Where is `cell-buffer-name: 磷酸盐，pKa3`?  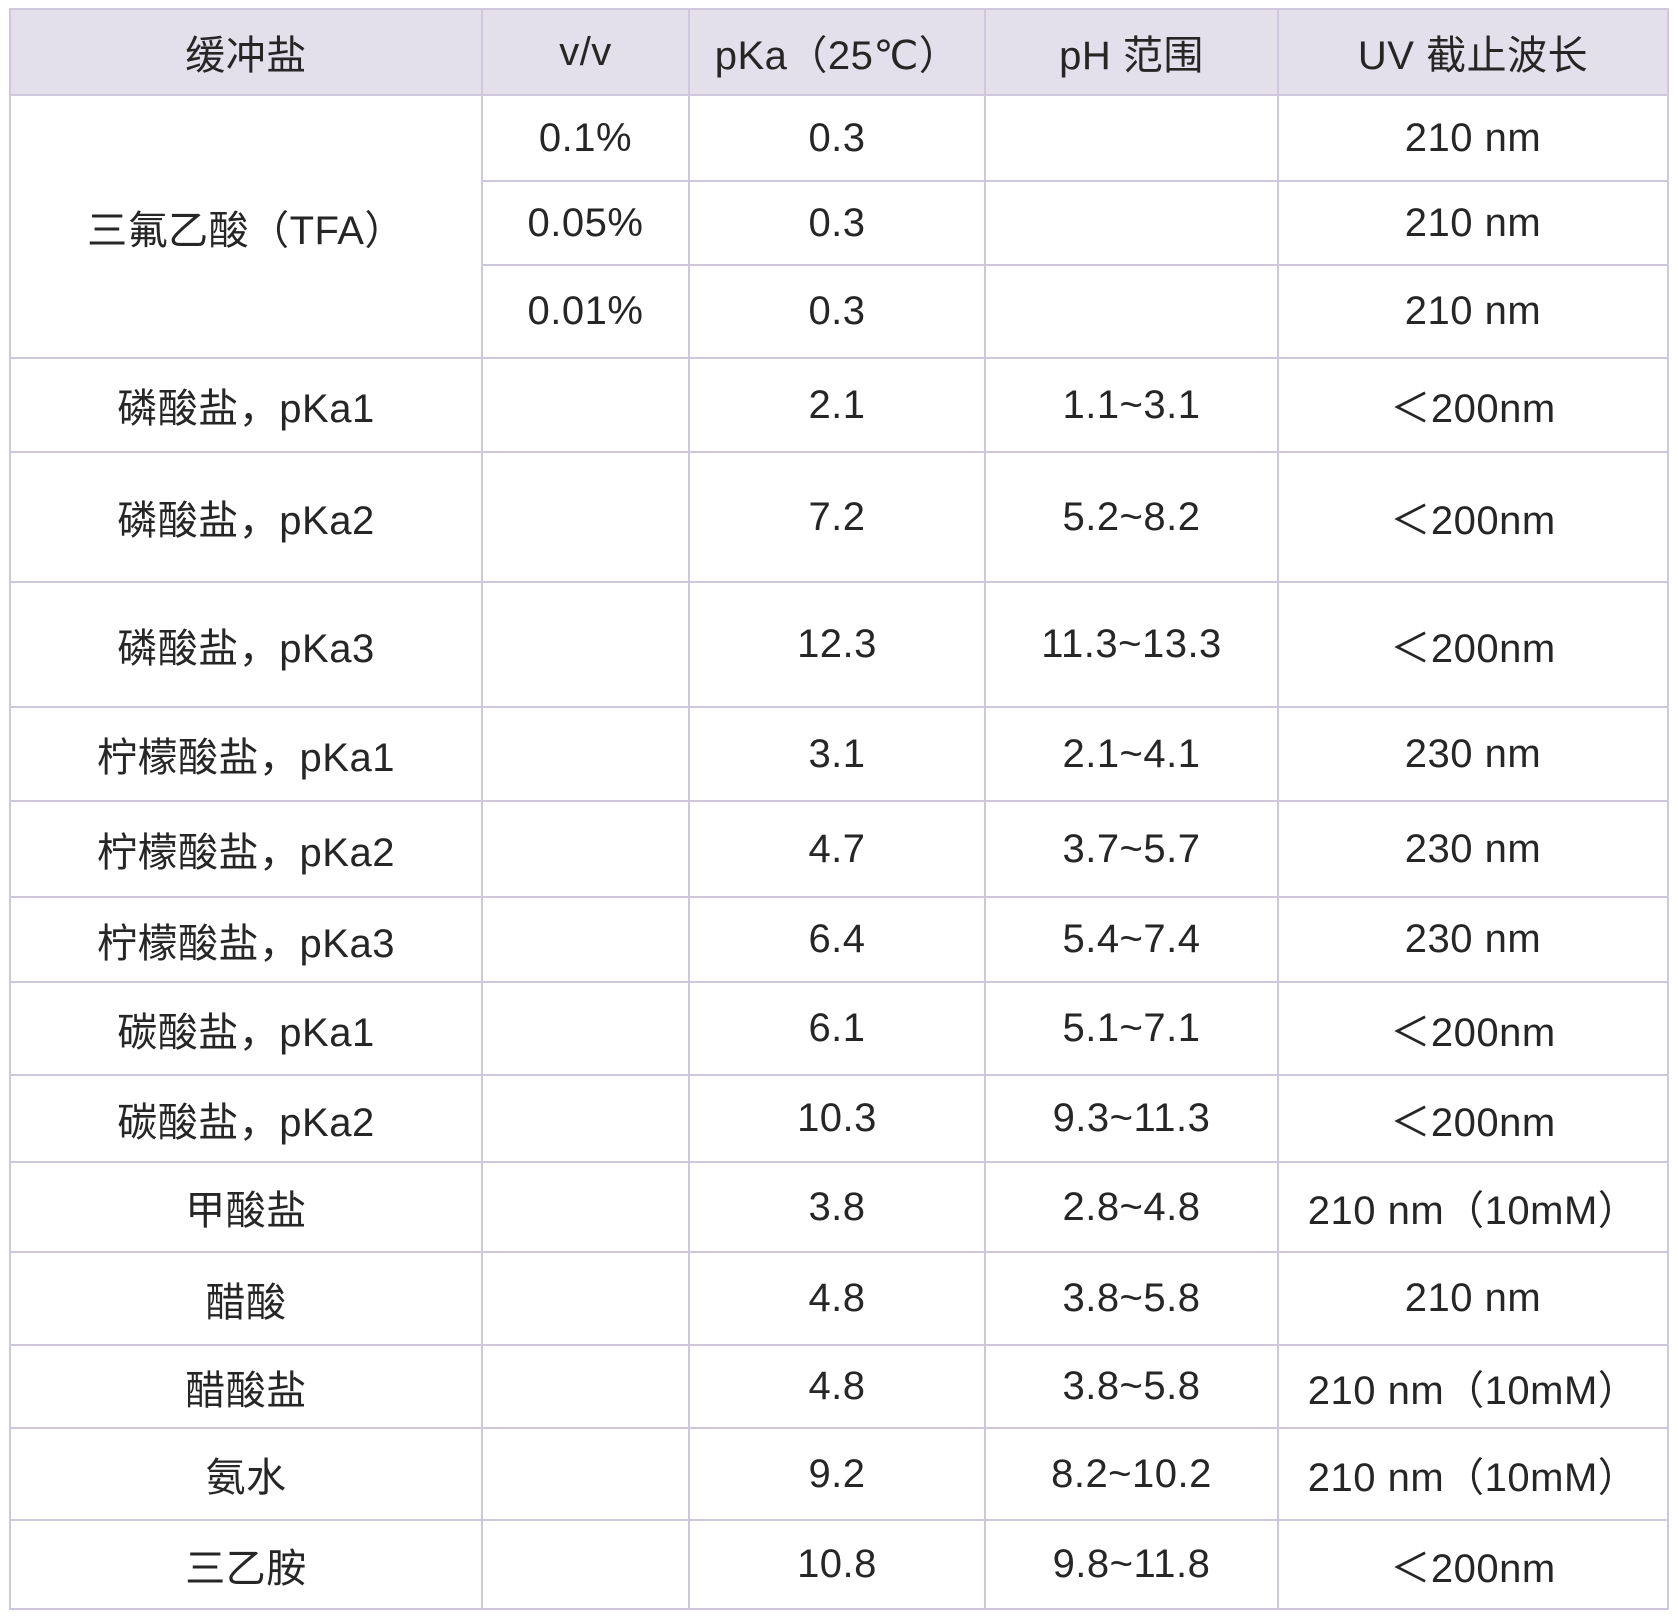
cell-buffer-name: 磷酸盐，pKa3 is located at coordinates (246, 644).